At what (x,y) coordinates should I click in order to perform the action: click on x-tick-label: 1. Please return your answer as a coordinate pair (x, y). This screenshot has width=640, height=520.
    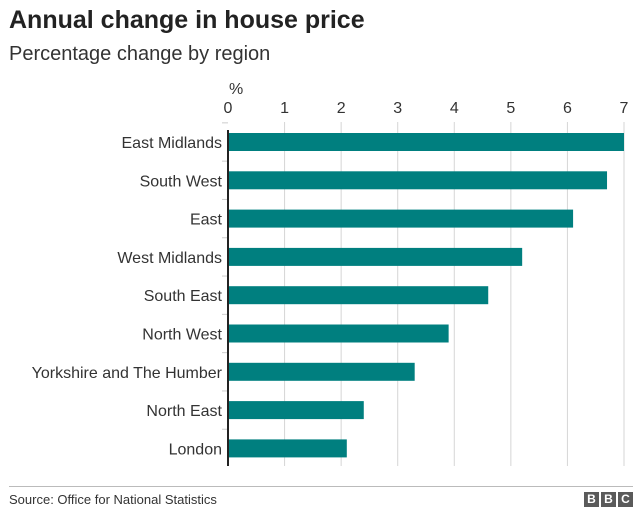
    Looking at the image, I should click on (284, 108).